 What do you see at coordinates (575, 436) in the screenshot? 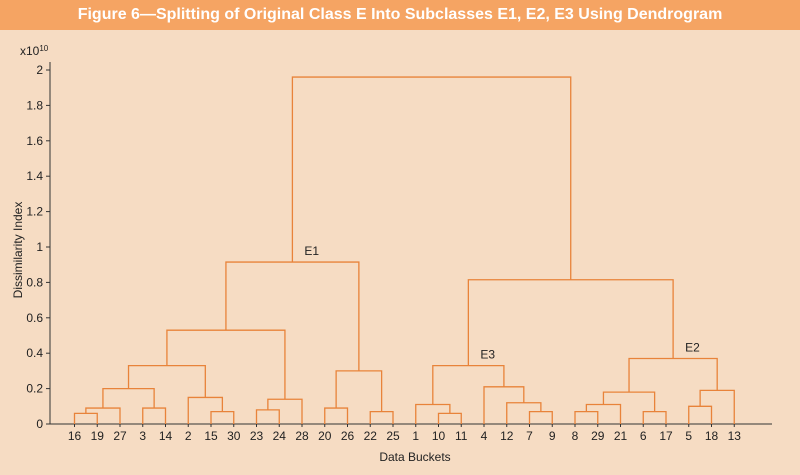
I see `leaf-label: 8` at bounding box center [575, 436].